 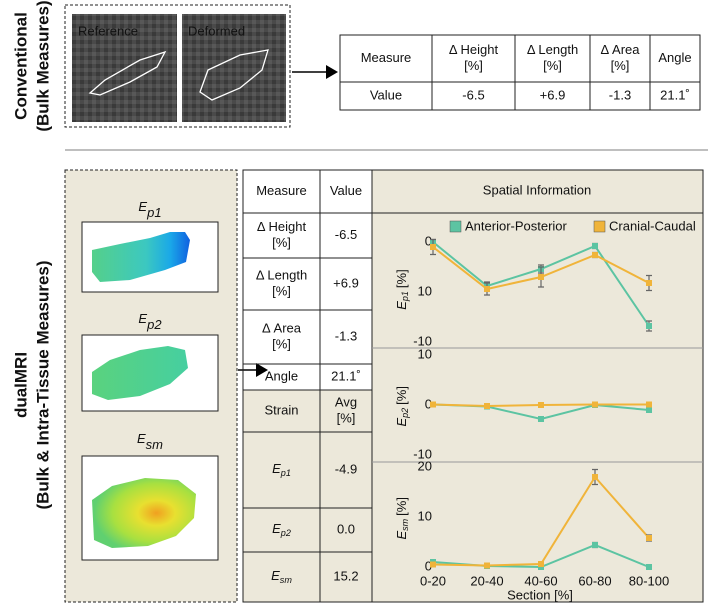 What do you see at coordinates (540, 594) in the screenshot?
I see `x-axis-label: Section [%]` at bounding box center [540, 594].